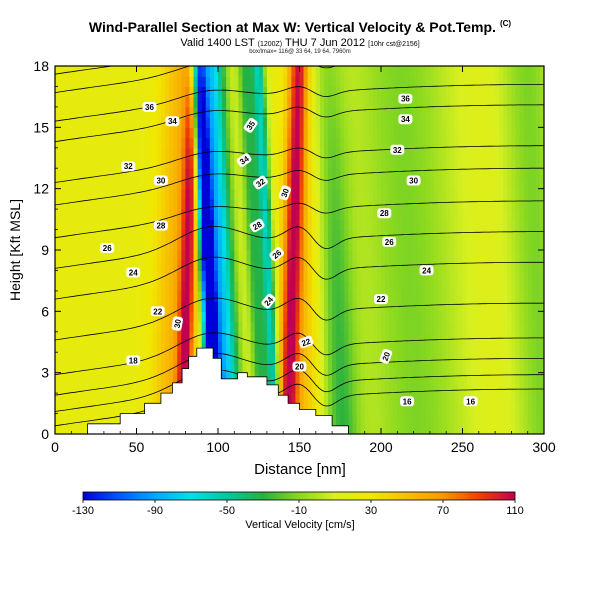  What do you see at coordinates (405, 99) in the screenshot?
I see `contour-label-text: 36` at bounding box center [405, 99].